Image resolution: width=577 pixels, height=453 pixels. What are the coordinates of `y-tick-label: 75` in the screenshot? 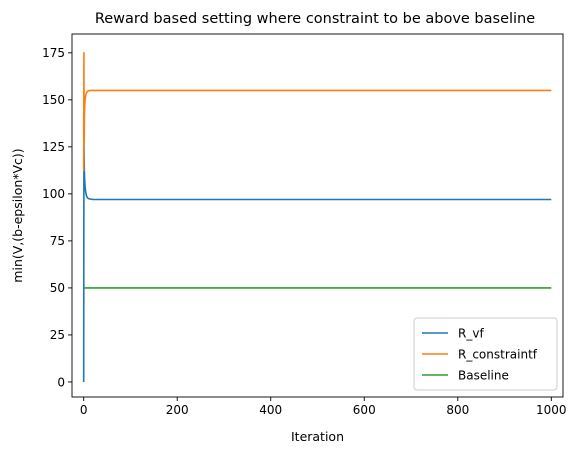 It's located at (57, 241).